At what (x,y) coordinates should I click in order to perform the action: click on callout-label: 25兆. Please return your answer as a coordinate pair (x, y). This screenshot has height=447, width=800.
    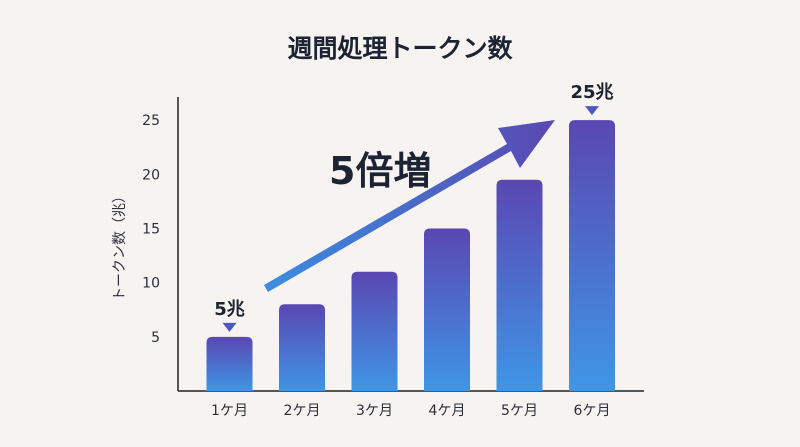
    Looking at the image, I should click on (591, 92).